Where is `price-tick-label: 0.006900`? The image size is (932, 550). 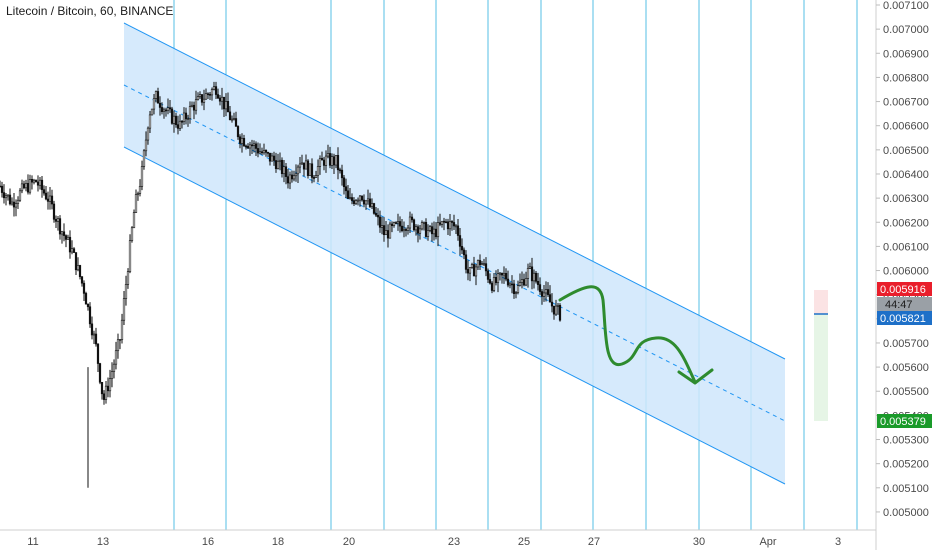
price-tick-label: 0.006900 is located at coordinates (906, 54).